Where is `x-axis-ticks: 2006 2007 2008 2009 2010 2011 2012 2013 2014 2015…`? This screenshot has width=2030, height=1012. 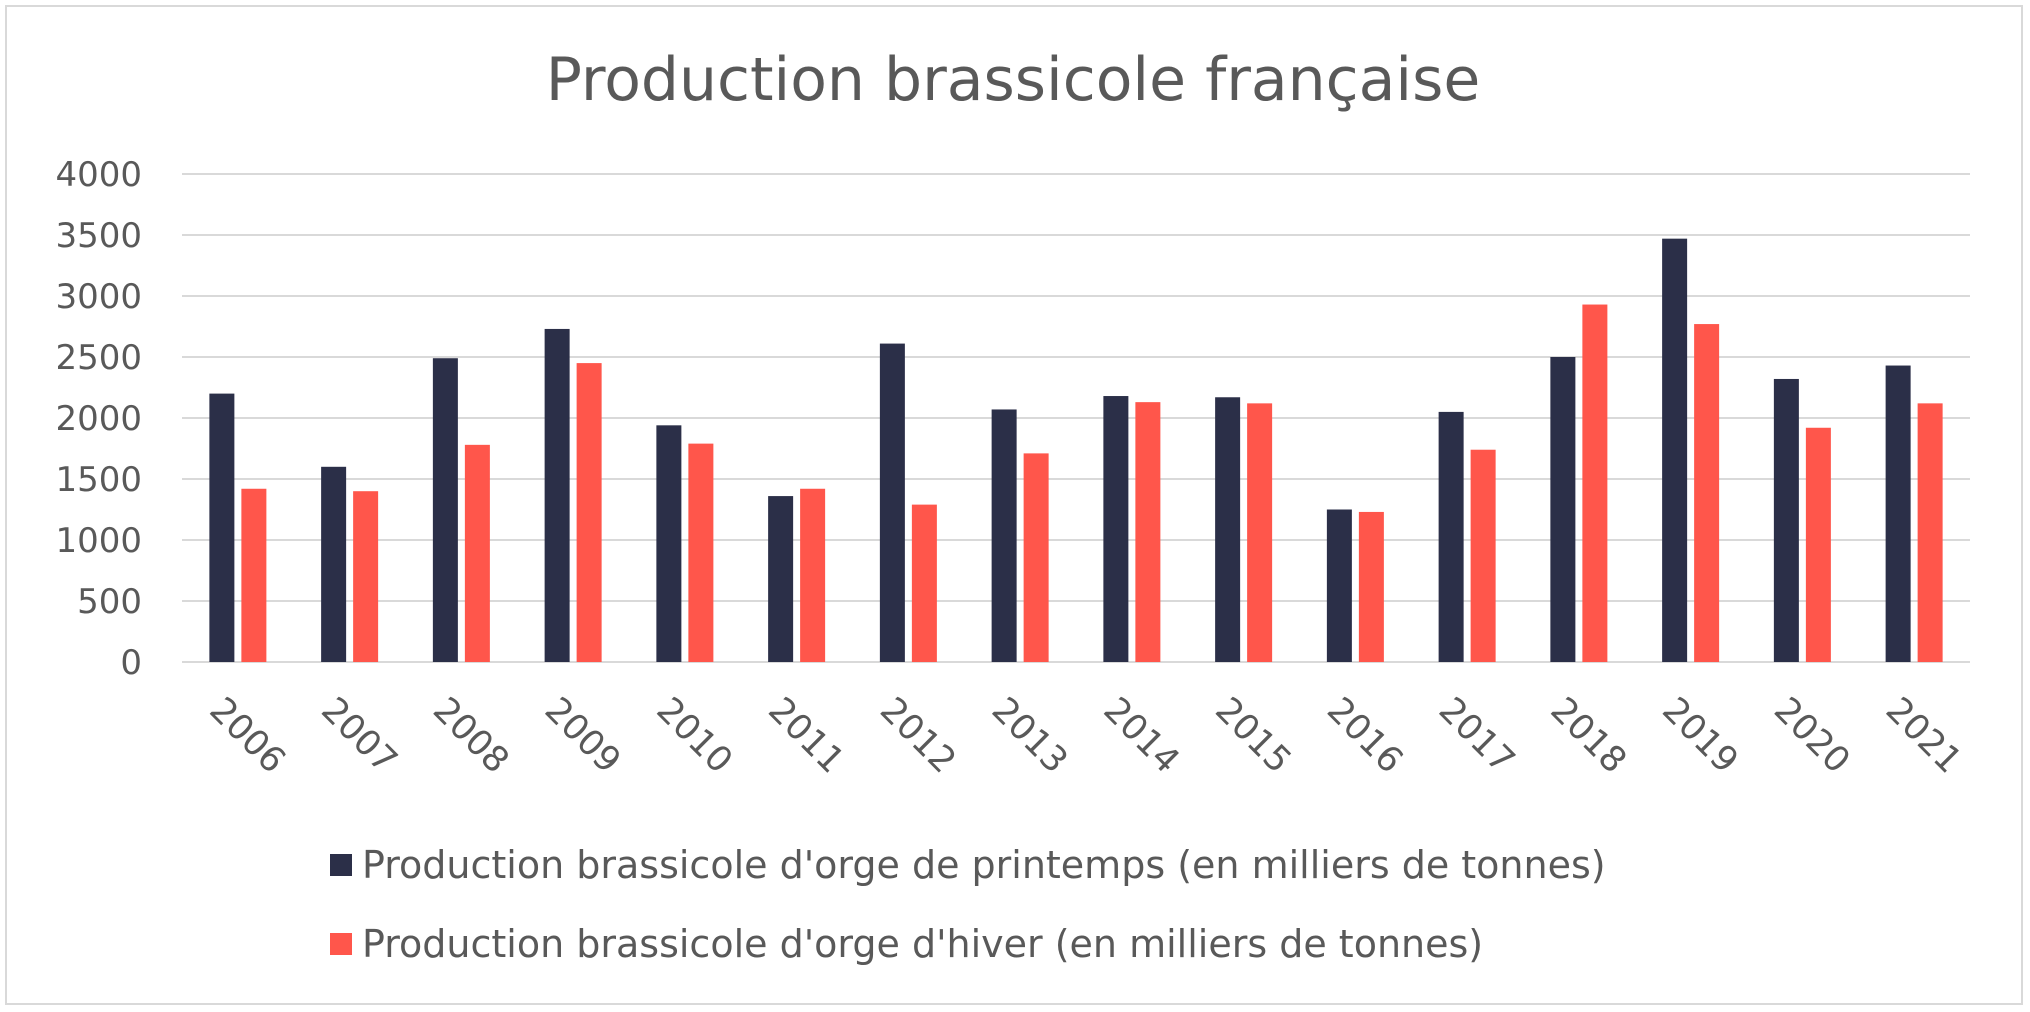 x-axis-ticks: 2006 2007 2008 2009 2010 2011 2012 2013 2014 2015… is located at coordinates (1086, 735).